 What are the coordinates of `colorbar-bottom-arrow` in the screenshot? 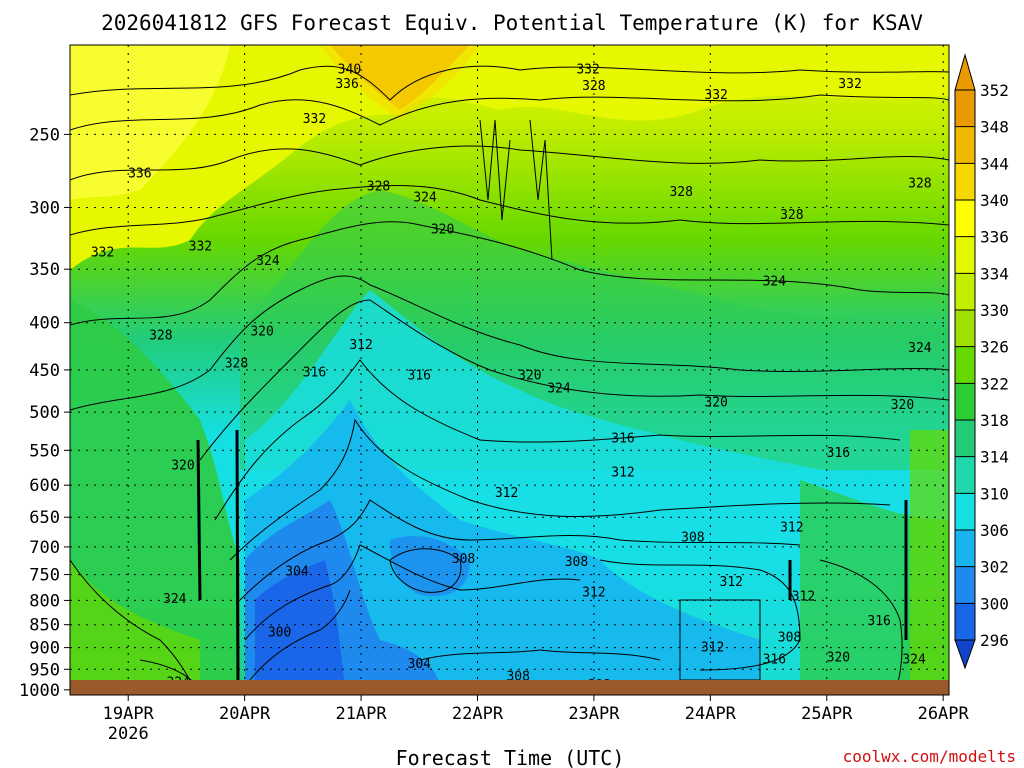 It's located at (965, 654).